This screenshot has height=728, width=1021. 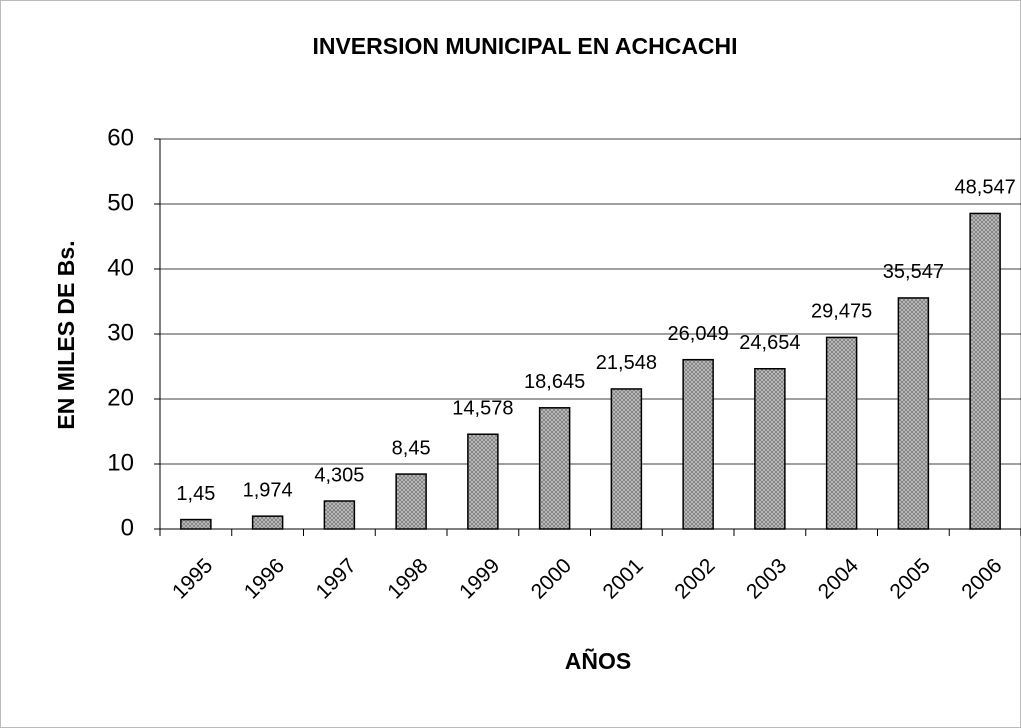 I want to click on value-label: 4,305, so click(x=339, y=475).